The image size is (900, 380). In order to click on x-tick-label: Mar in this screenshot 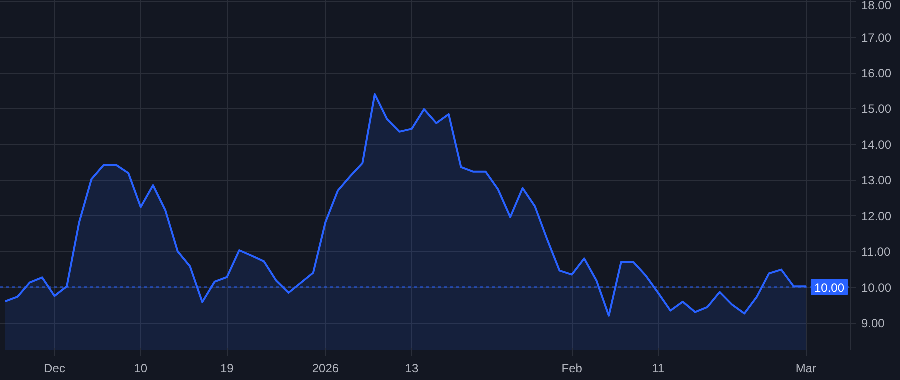, I will do `click(806, 369)`.